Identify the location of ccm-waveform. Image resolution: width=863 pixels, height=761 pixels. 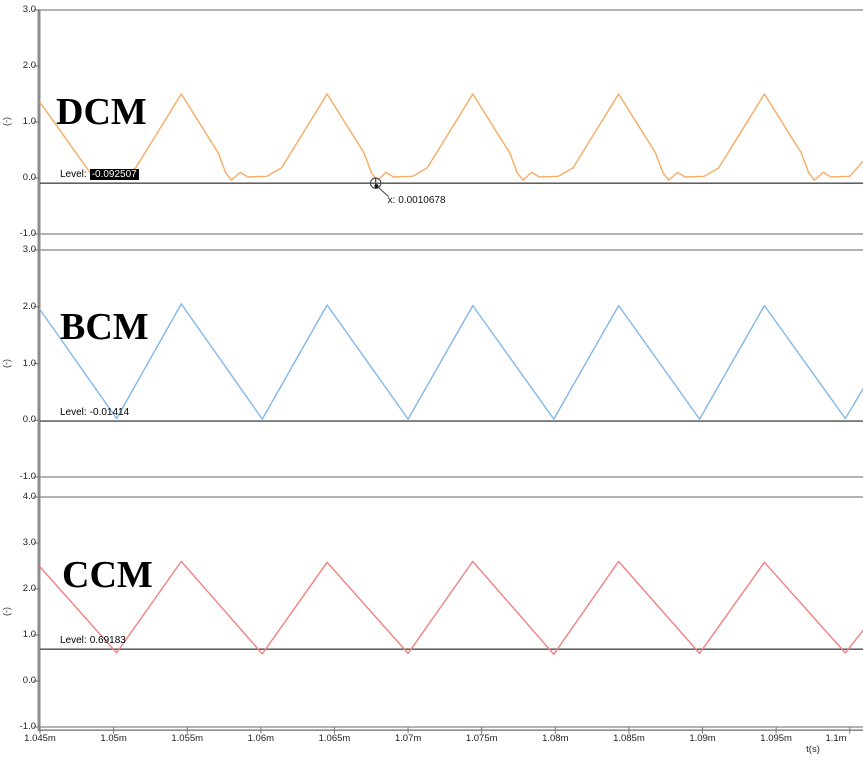
(451, 607).